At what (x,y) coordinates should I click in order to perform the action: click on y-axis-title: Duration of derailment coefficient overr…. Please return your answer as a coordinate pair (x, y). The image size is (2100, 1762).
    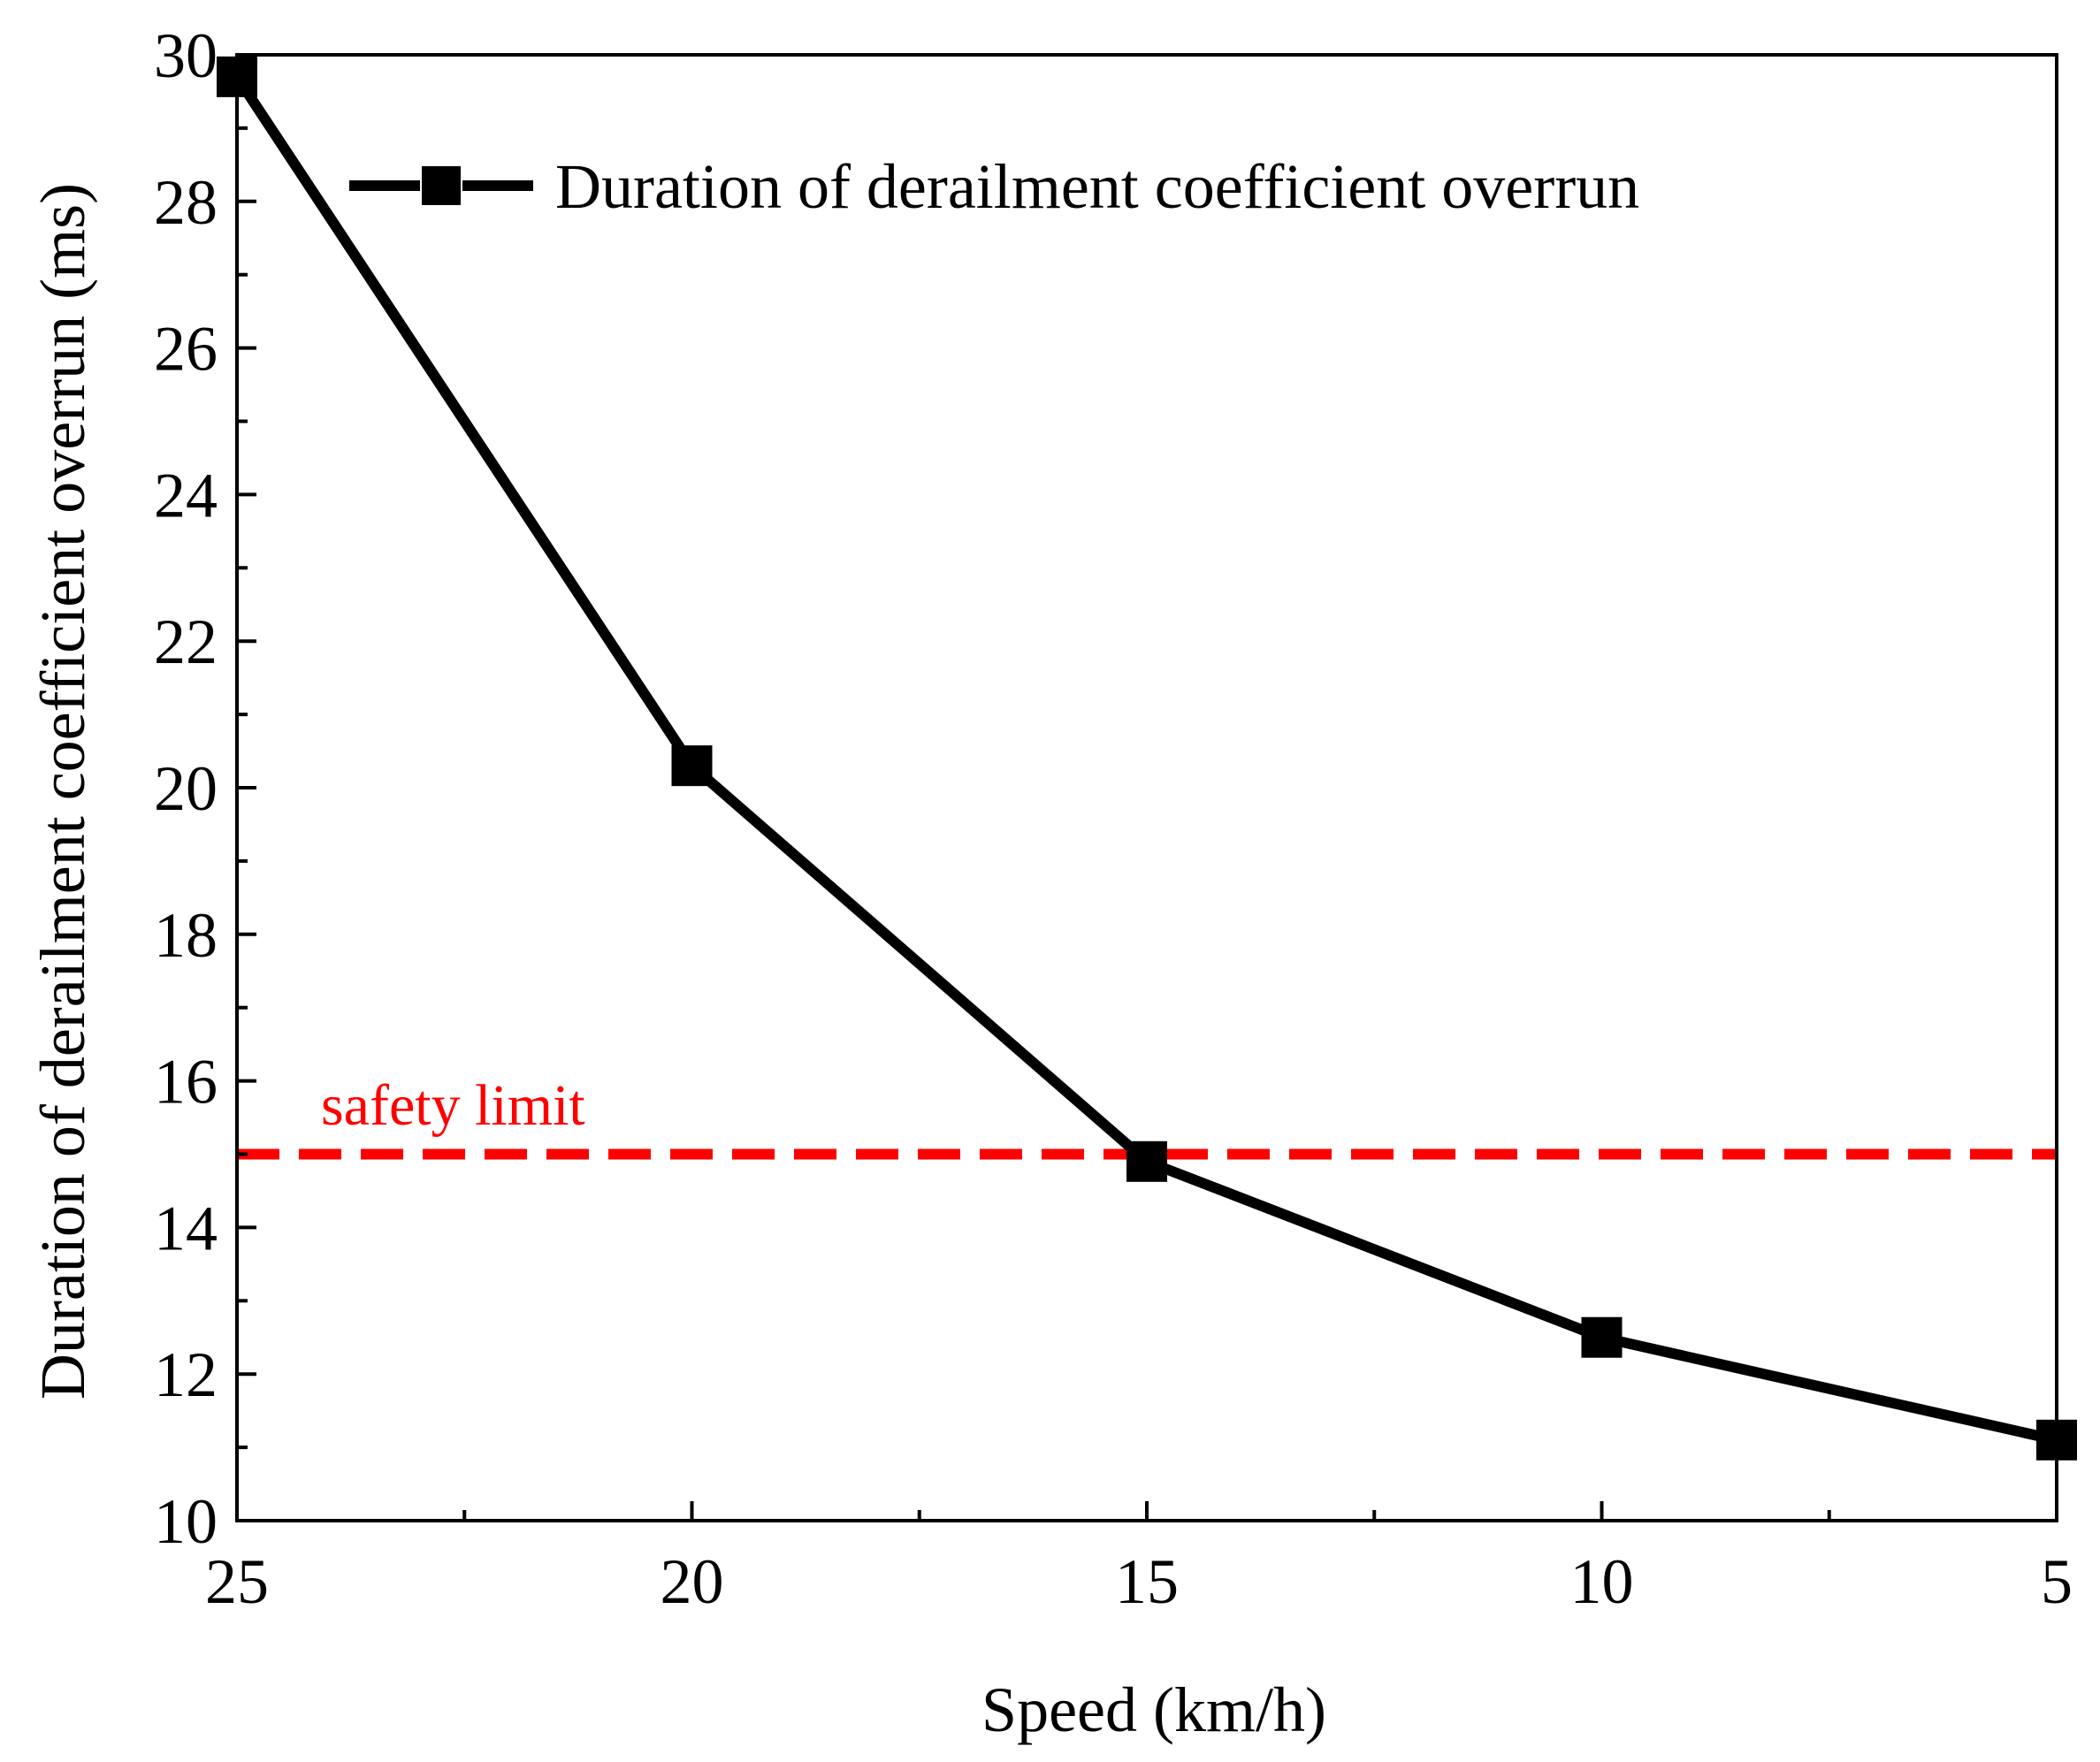
    Looking at the image, I should click on (62, 792).